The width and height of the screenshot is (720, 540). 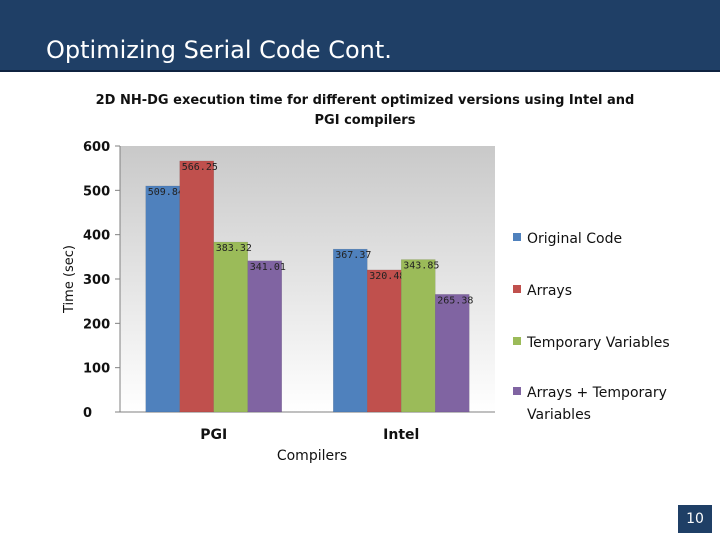 I want to click on legend-label: Arrays, so click(x=549, y=291).